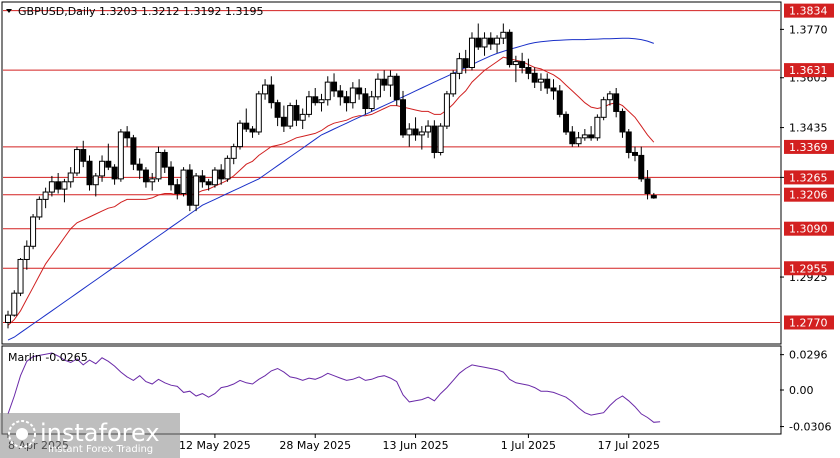  I want to click on level-label-text: 1.2955, so click(808, 268).